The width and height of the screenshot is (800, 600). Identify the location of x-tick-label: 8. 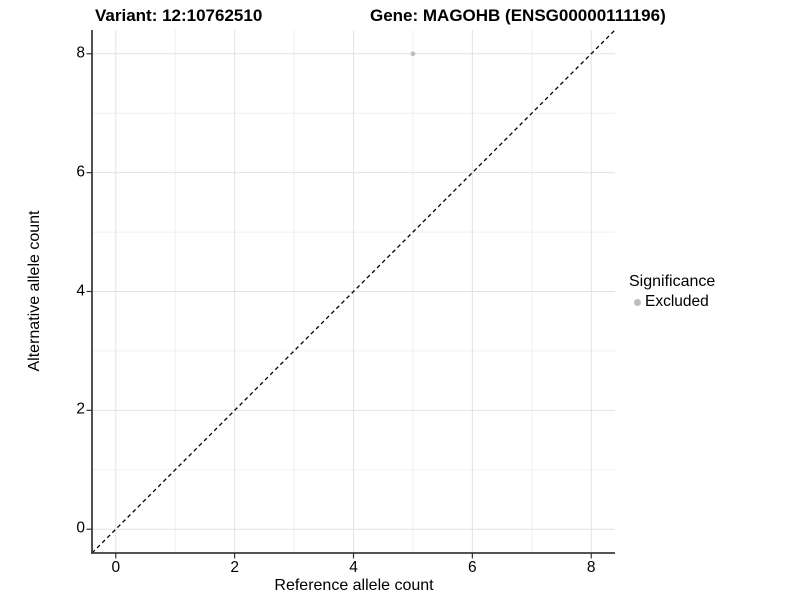
(591, 567).